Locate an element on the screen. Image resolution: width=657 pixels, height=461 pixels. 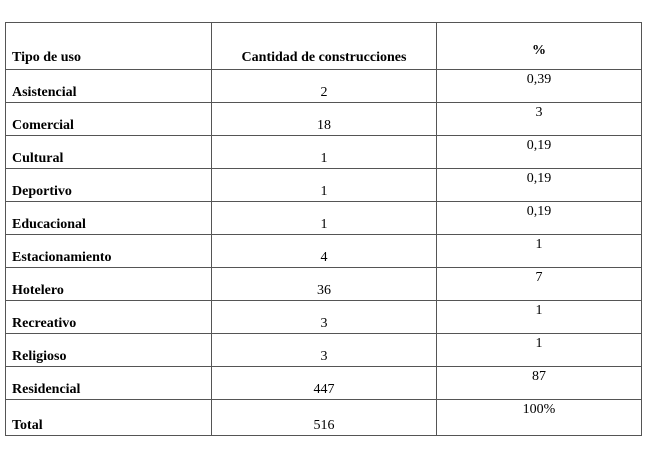
header-row: Tipo de uso Cantidad de construcciones % is located at coordinates (323, 46).